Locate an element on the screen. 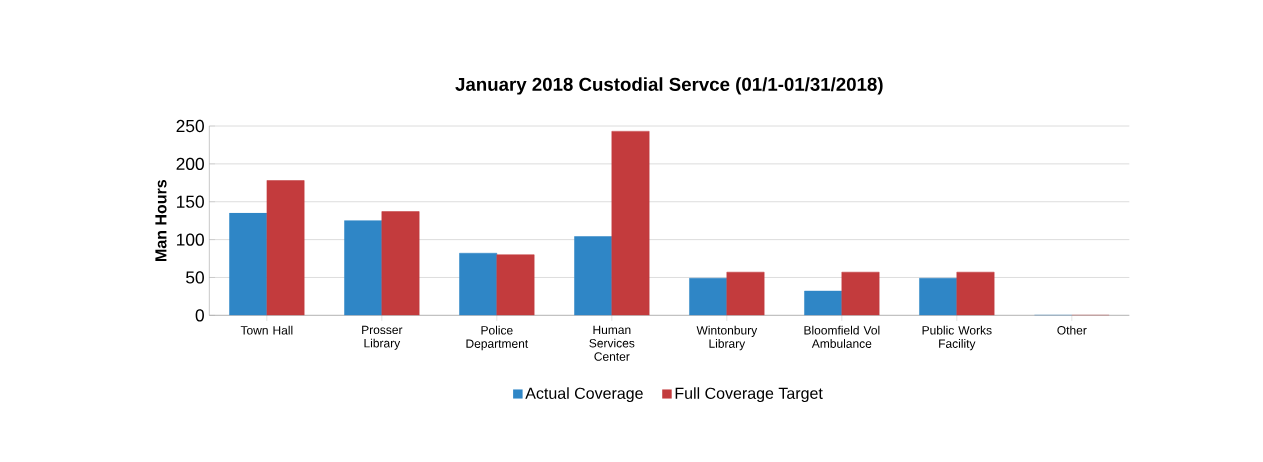  x-tick-label: Public Works Facility is located at coordinates (957, 338).